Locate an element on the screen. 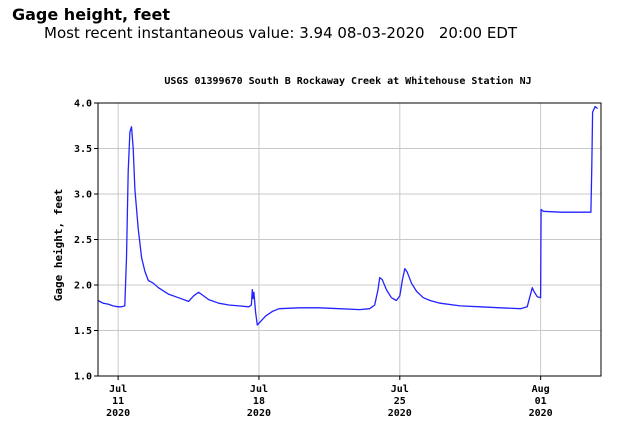 The width and height of the screenshot is (640, 431). page-title: Gage height, feet is located at coordinates (91, 14).